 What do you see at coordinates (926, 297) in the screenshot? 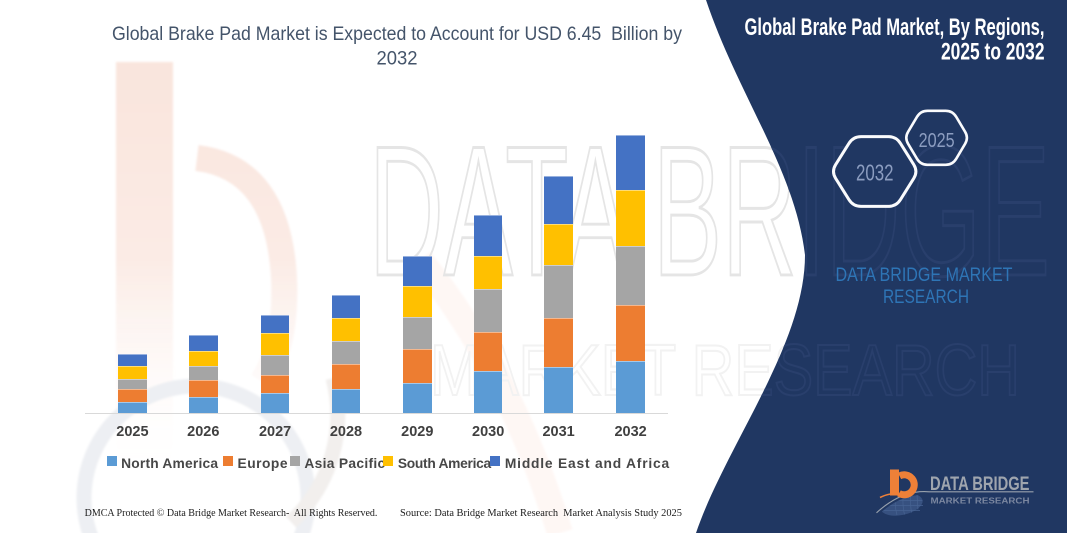
I see `svg-text: RESEARCH` at bounding box center [926, 297].